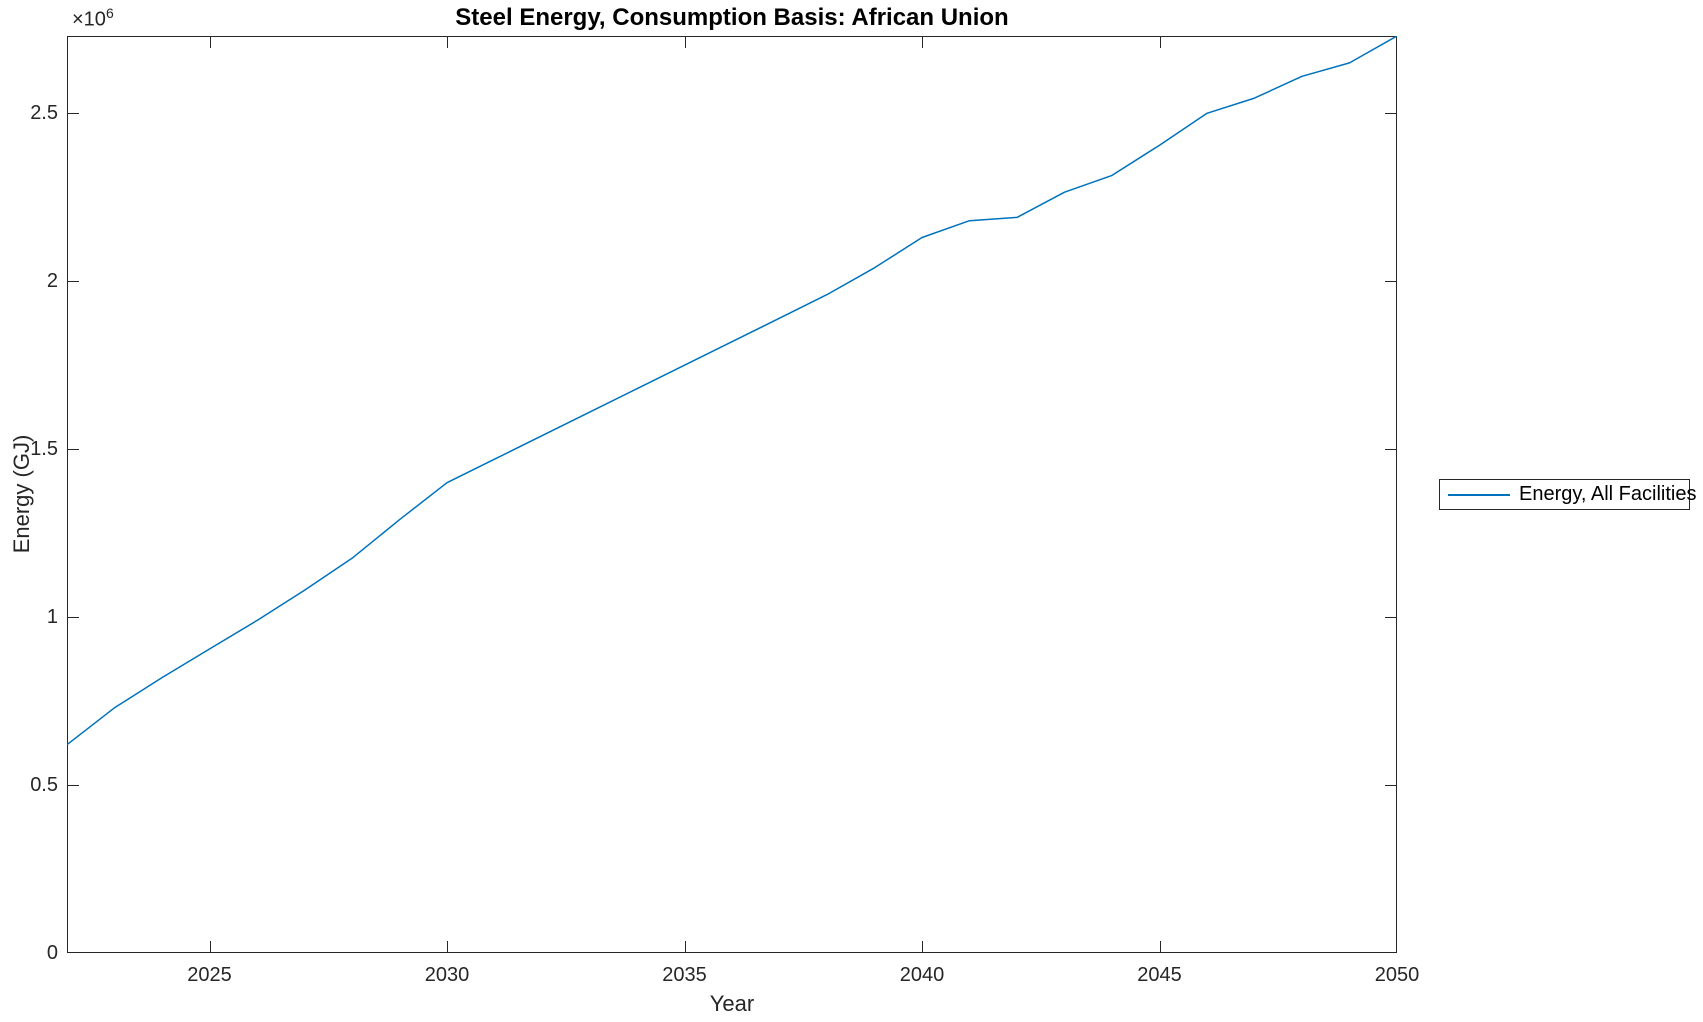 This screenshot has width=1703, height=1022. I want to click on y-tick-label: 2.5, so click(44, 113).